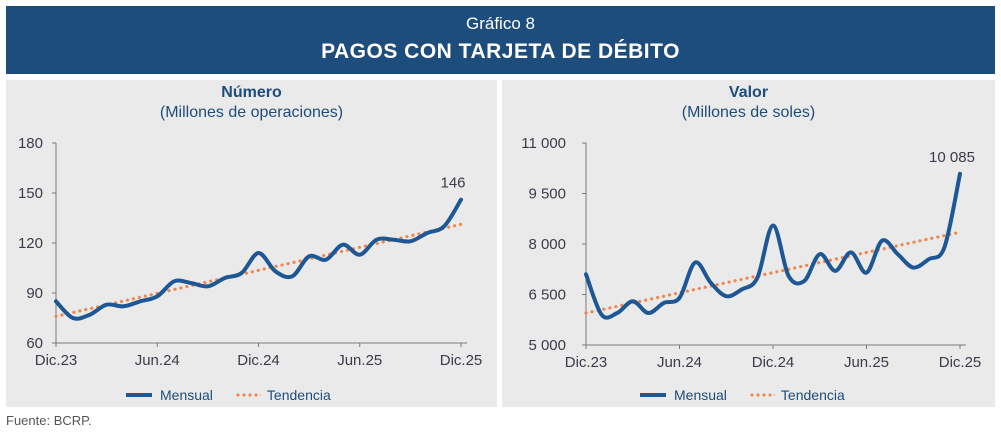 The image size is (1001, 447). Describe the element at coordinates (547, 295) in the screenshot. I see `y-tick-label: 6 500` at that location.